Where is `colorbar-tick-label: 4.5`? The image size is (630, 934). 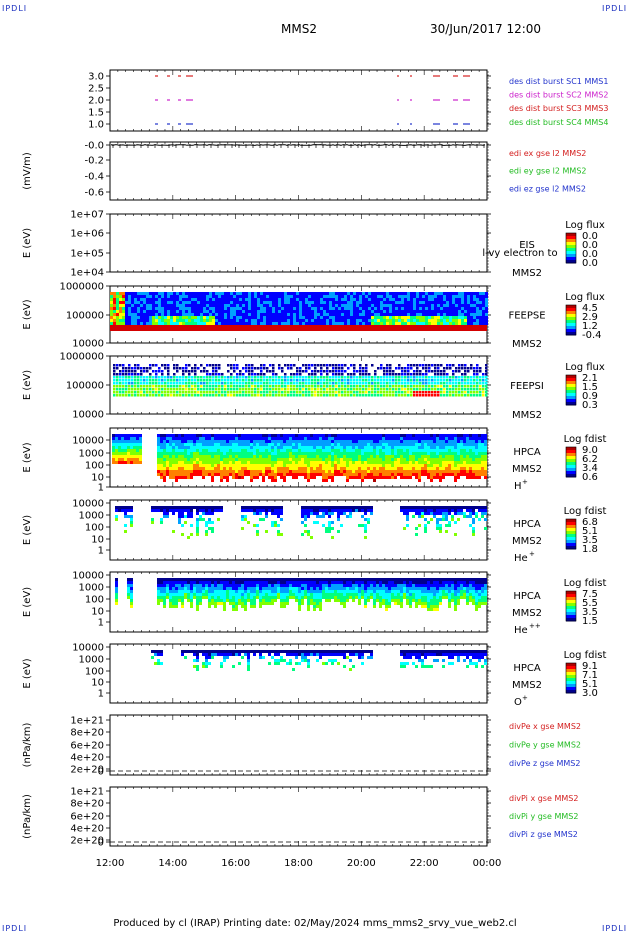
colorbar-tick-label: 4.5 is located at coordinates (590, 308).